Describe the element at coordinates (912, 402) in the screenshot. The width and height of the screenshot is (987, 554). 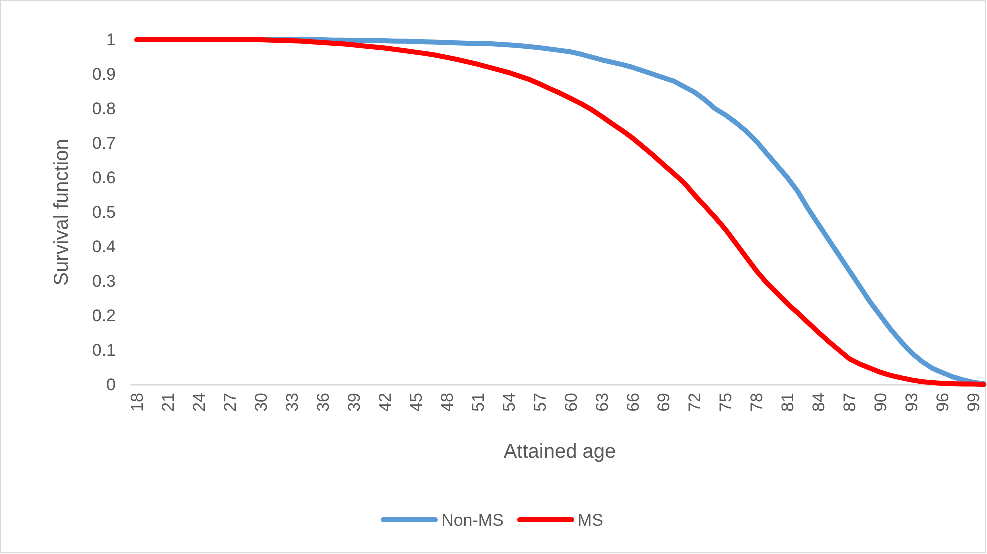
I see `x-tick-label: 93` at that location.